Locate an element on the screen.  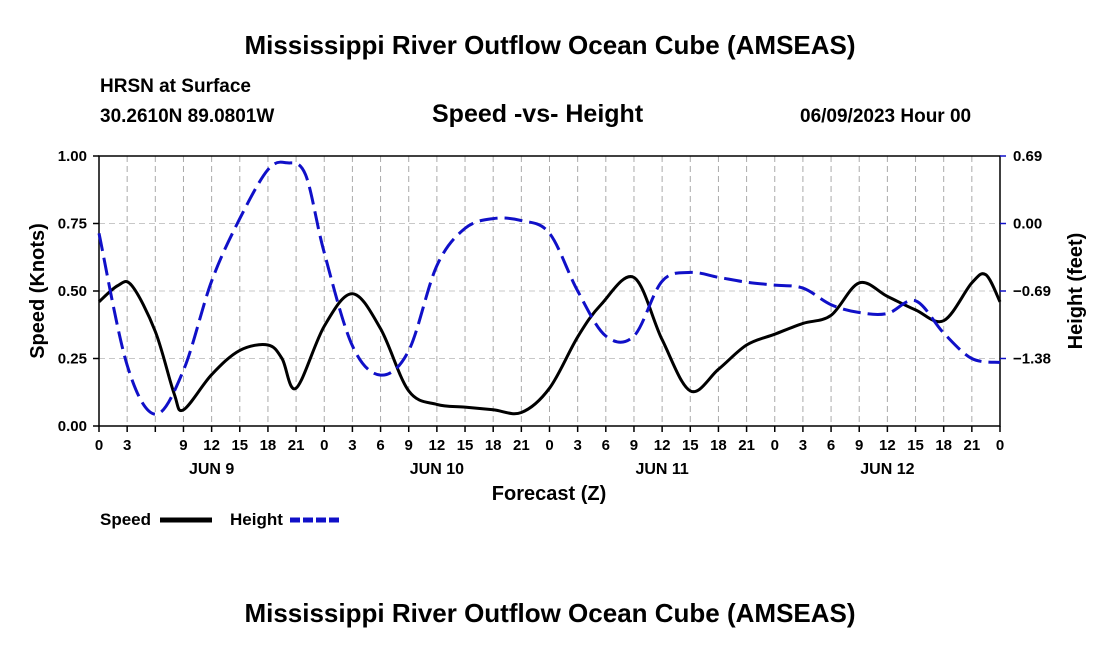
y-tick-label: 0.50 is located at coordinates (72, 291).